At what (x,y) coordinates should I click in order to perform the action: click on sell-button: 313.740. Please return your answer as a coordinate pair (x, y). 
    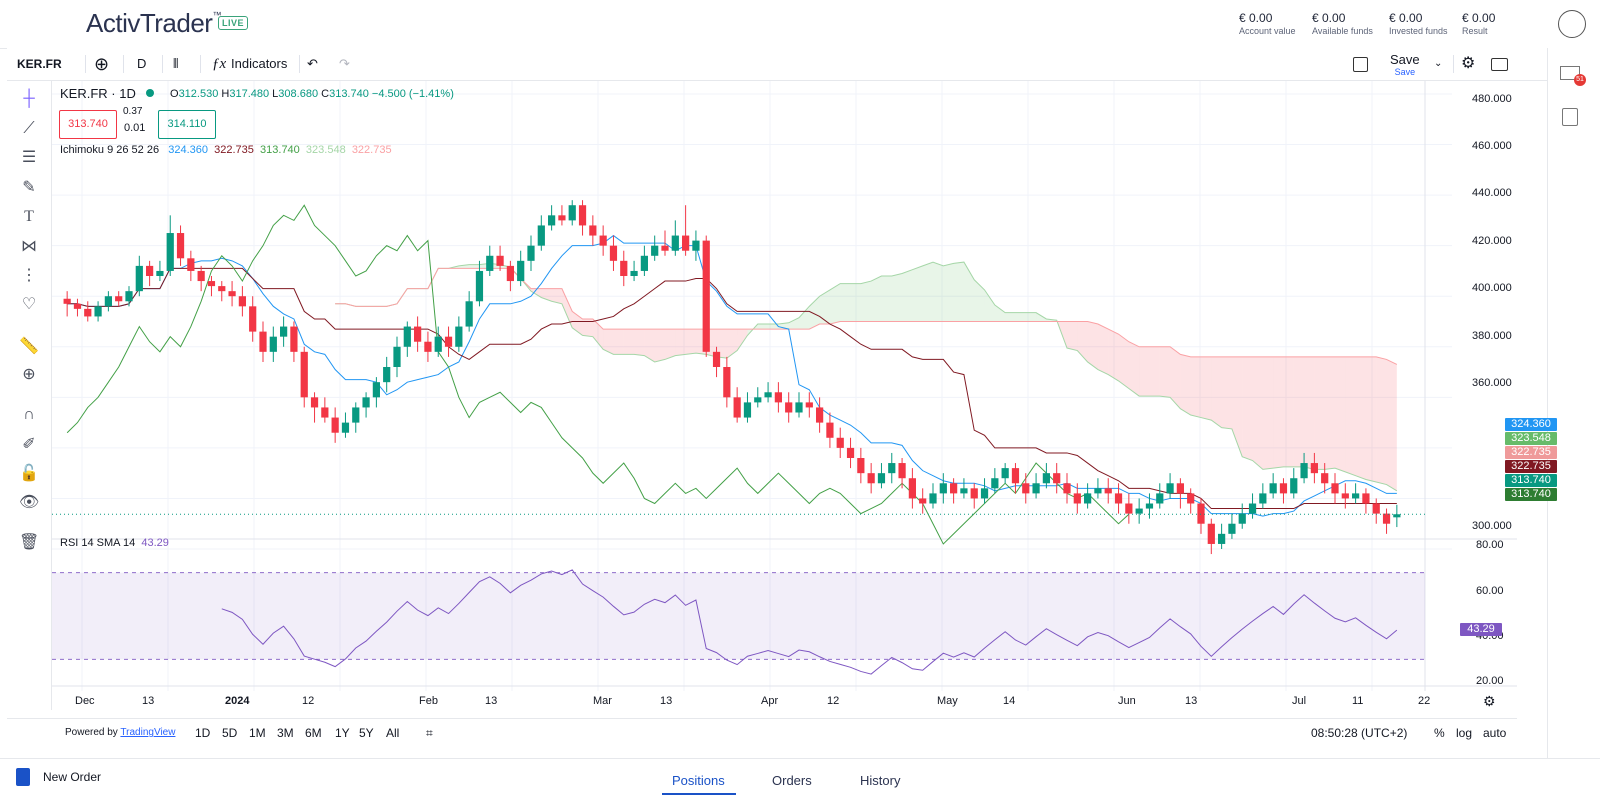
    Looking at the image, I should click on (88, 124).